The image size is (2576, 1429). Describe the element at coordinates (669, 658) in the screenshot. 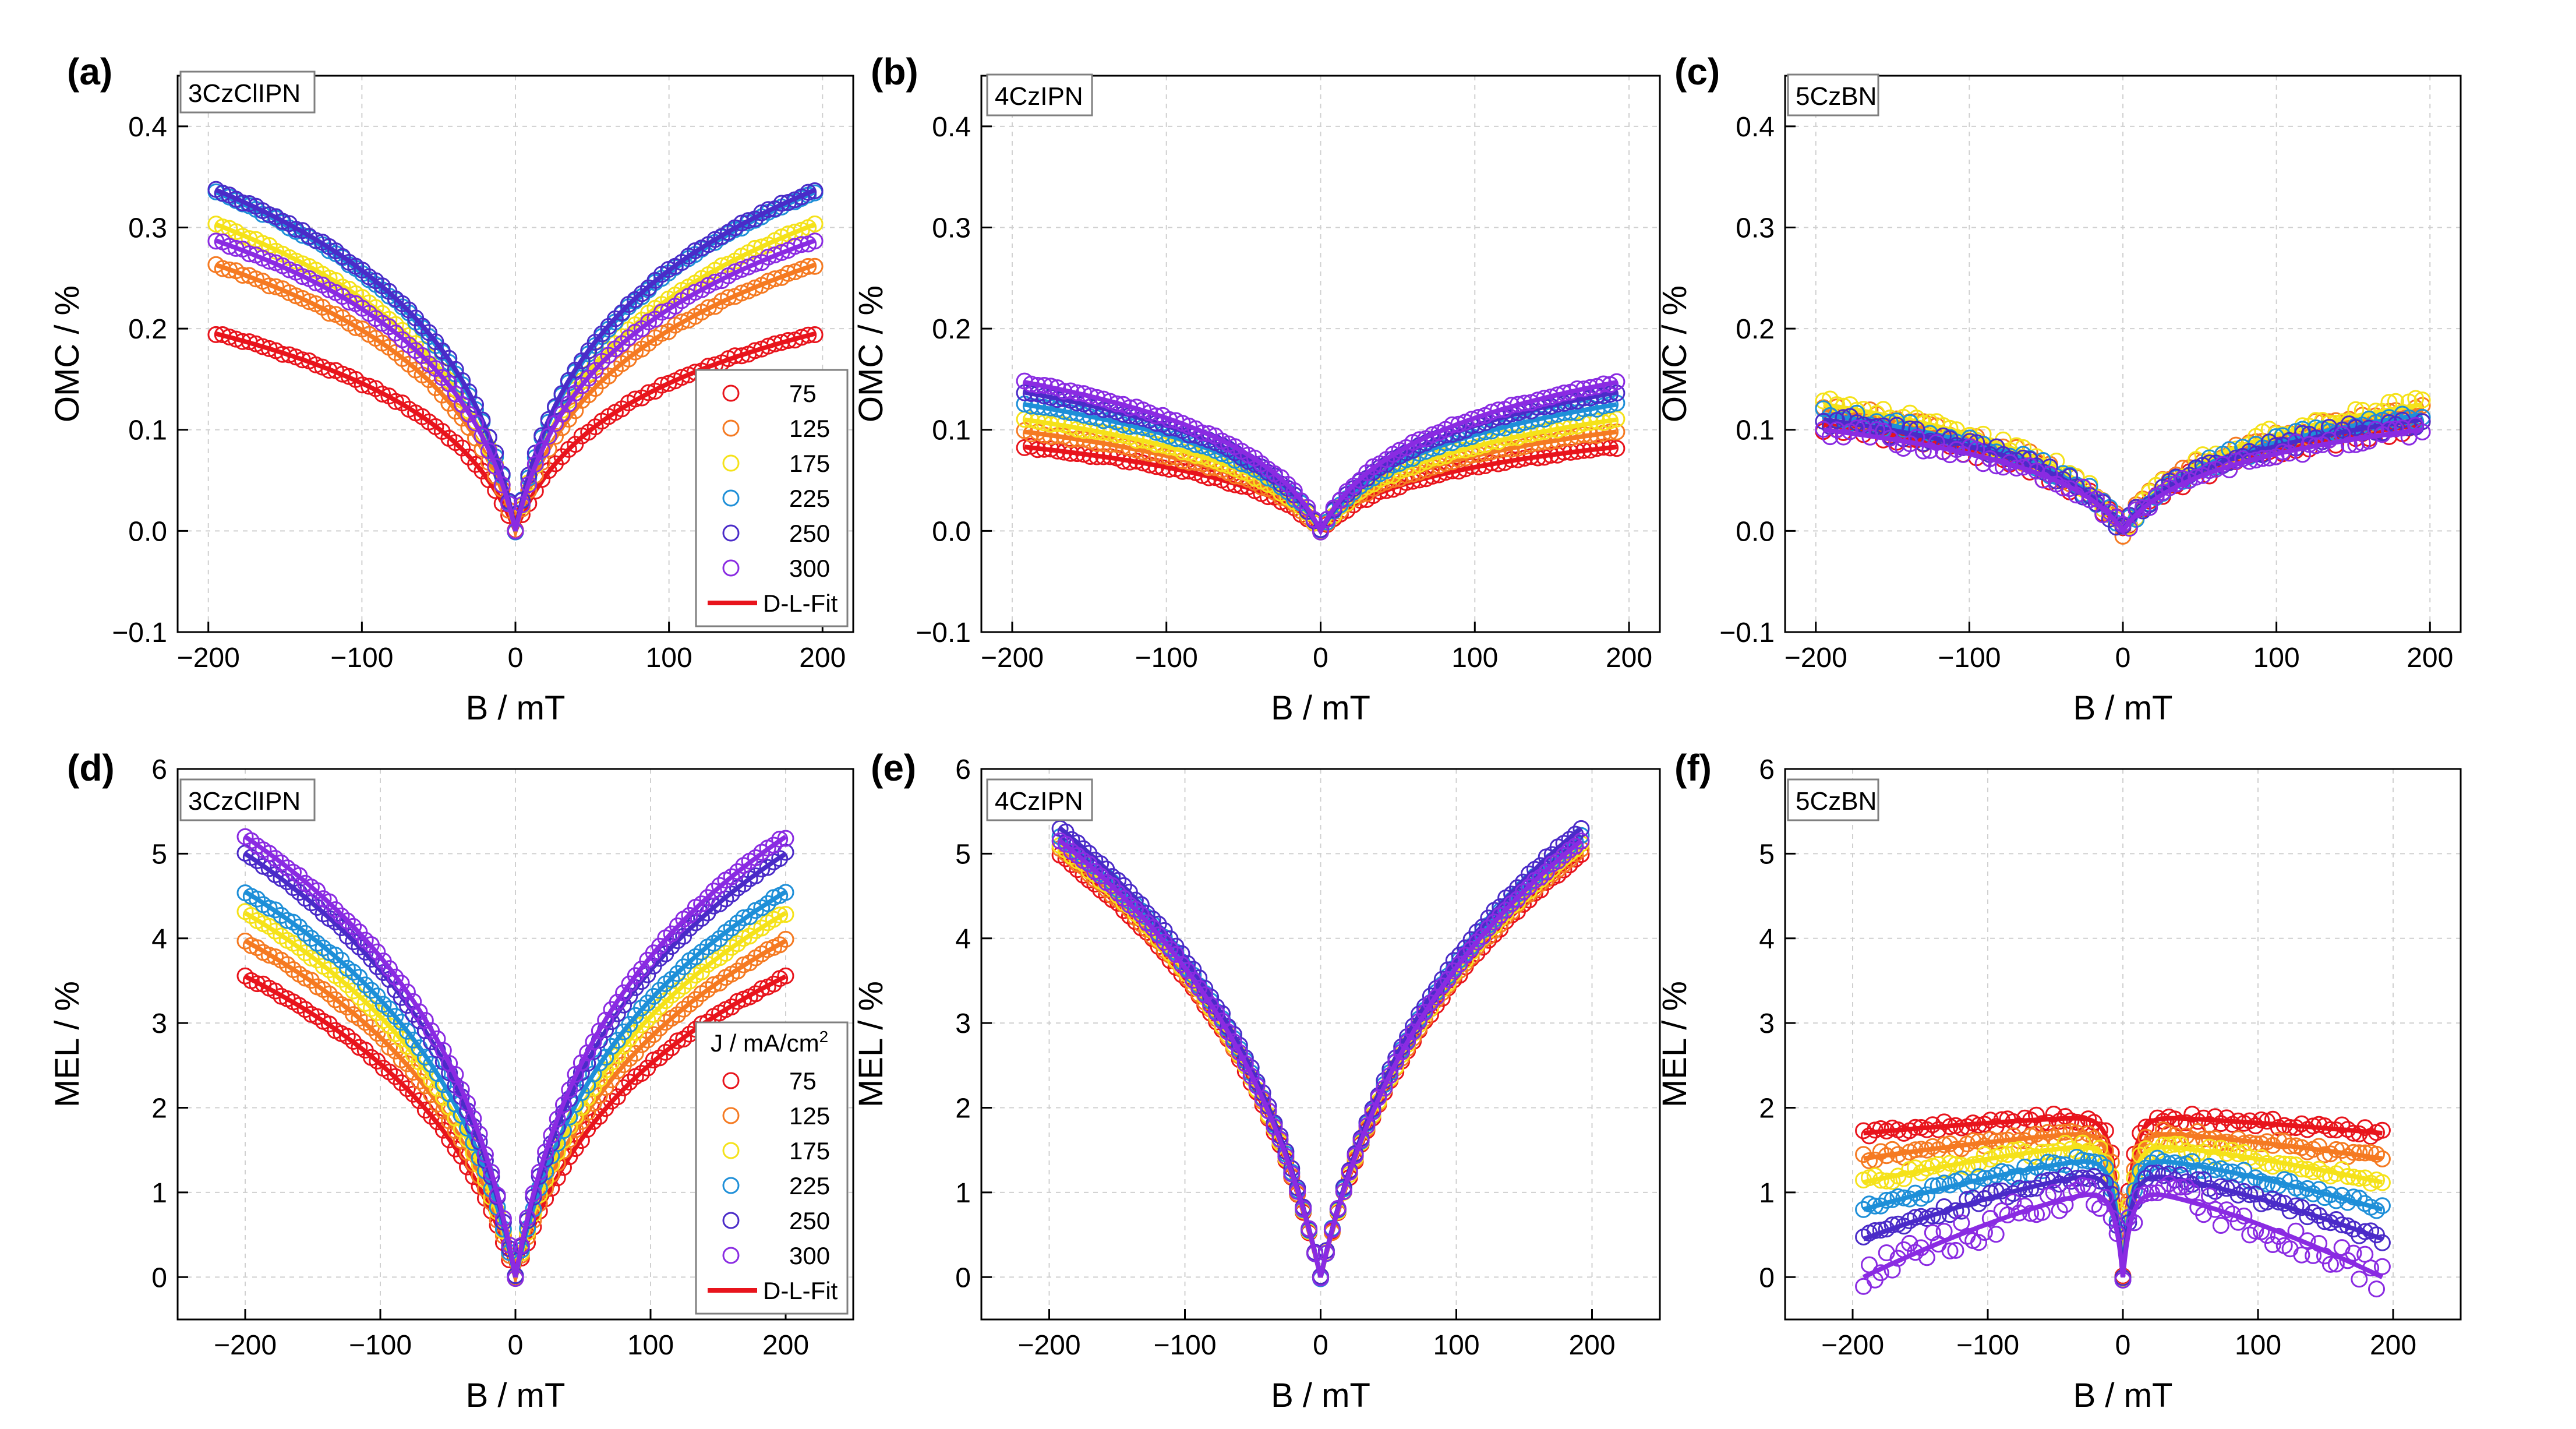

I see `x-tick-label: 100` at that location.